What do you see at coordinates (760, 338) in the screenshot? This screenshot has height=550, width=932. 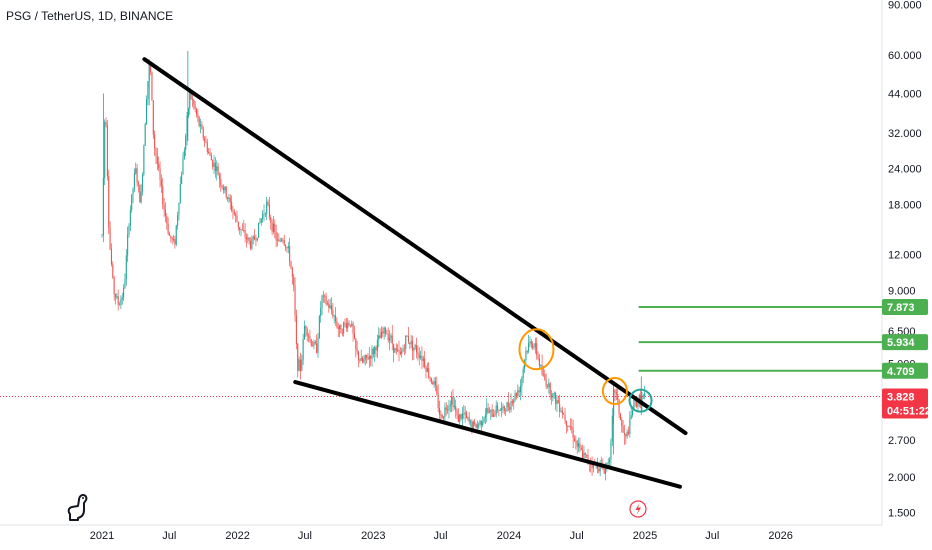 I see `target-levels` at bounding box center [760, 338].